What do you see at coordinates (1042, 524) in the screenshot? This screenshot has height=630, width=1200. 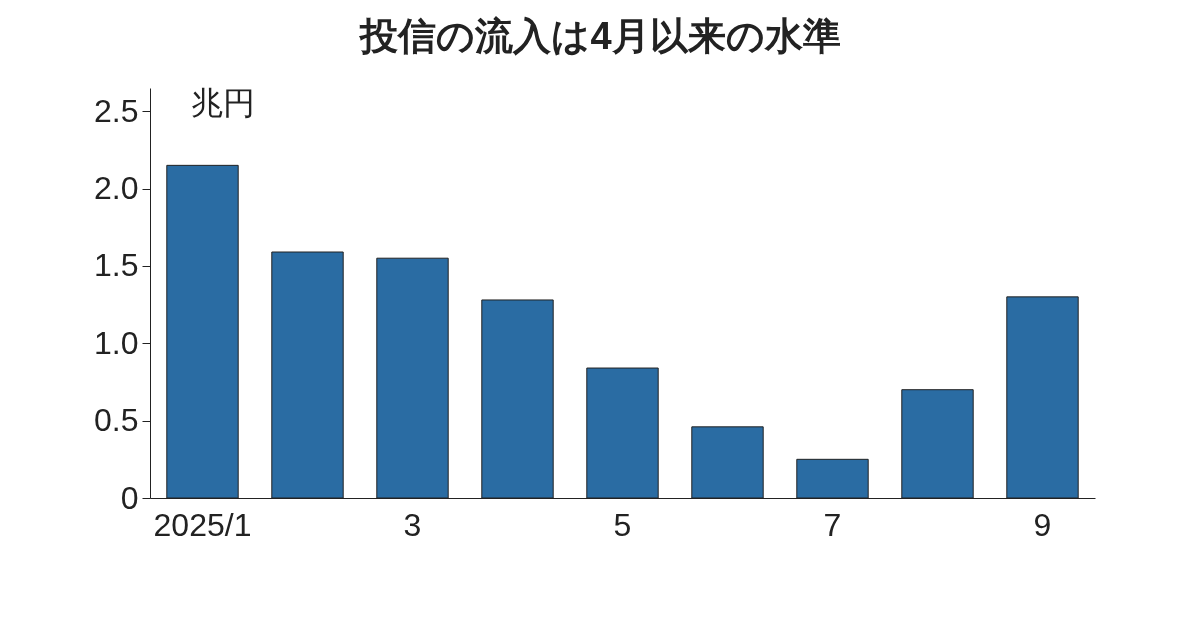 I see `x-tick-label: 9` at bounding box center [1042, 524].